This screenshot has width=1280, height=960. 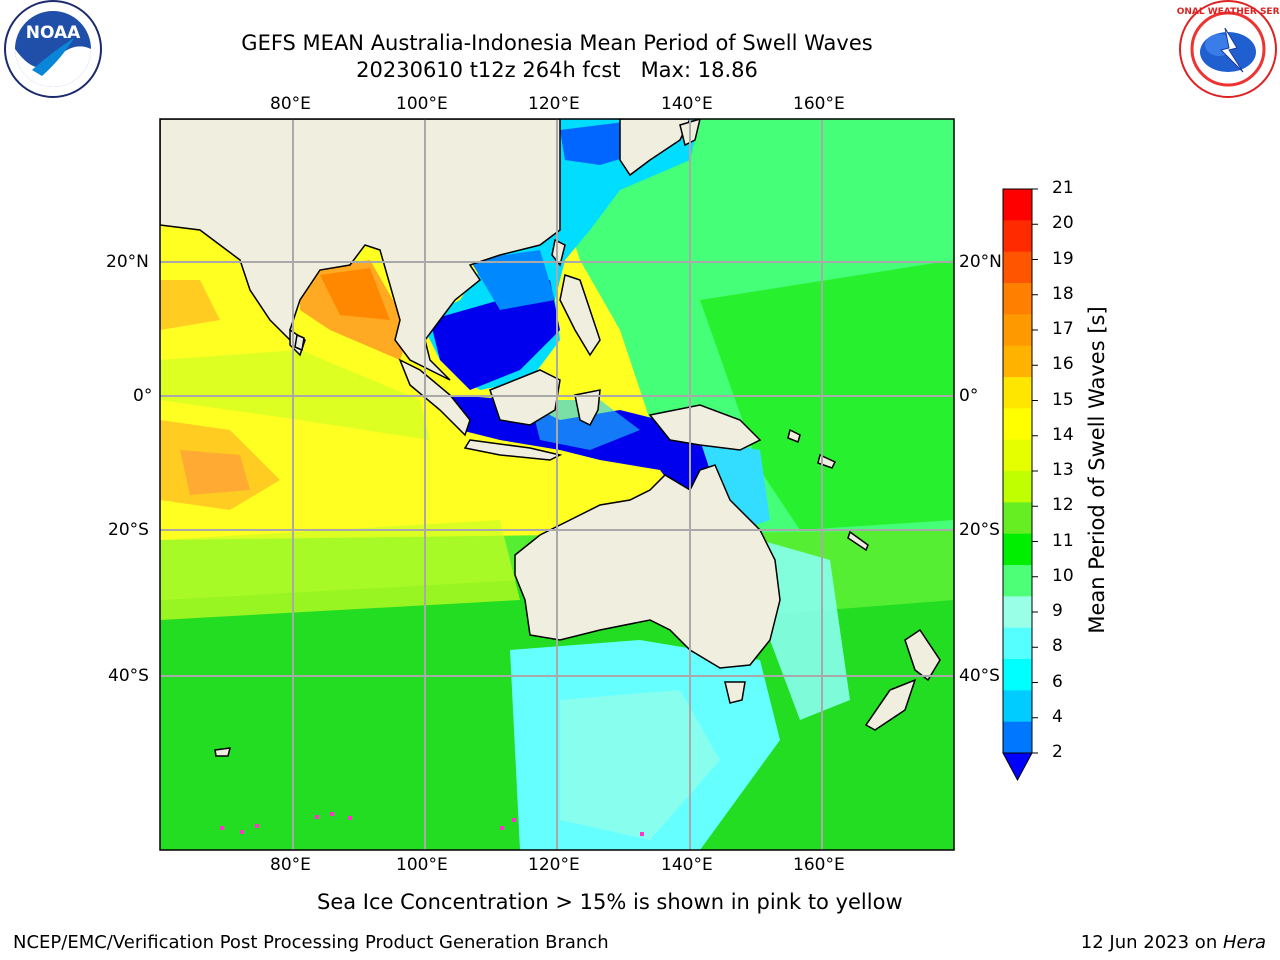 What do you see at coordinates (1063, 329) in the screenshot?
I see `colorbar-tick-label: 17` at bounding box center [1063, 329].